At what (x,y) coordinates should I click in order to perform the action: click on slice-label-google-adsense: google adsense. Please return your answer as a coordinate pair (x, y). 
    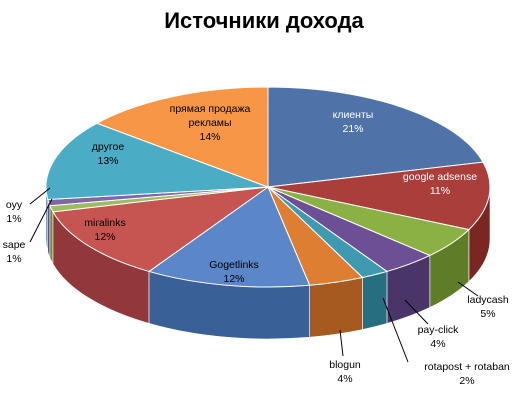
    Looking at the image, I should click on (440, 177).